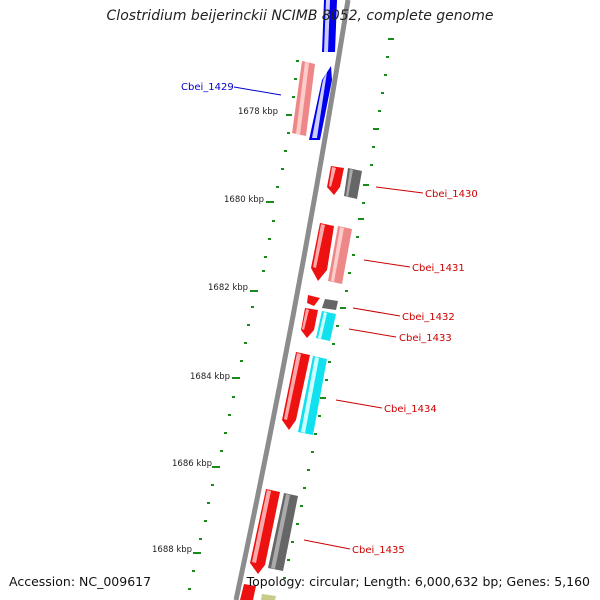 The width and height of the screenshot is (600, 600). I want to click on gene-label-cbei-1429: Cbei_1429, so click(207, 87).